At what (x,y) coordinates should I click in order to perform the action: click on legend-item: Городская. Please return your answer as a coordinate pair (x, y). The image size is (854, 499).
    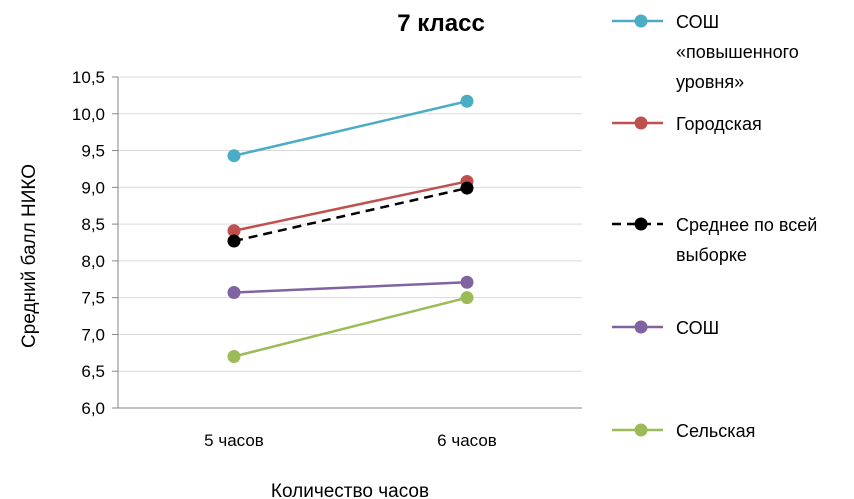
    Looking at the image, I should click on (687, 124).